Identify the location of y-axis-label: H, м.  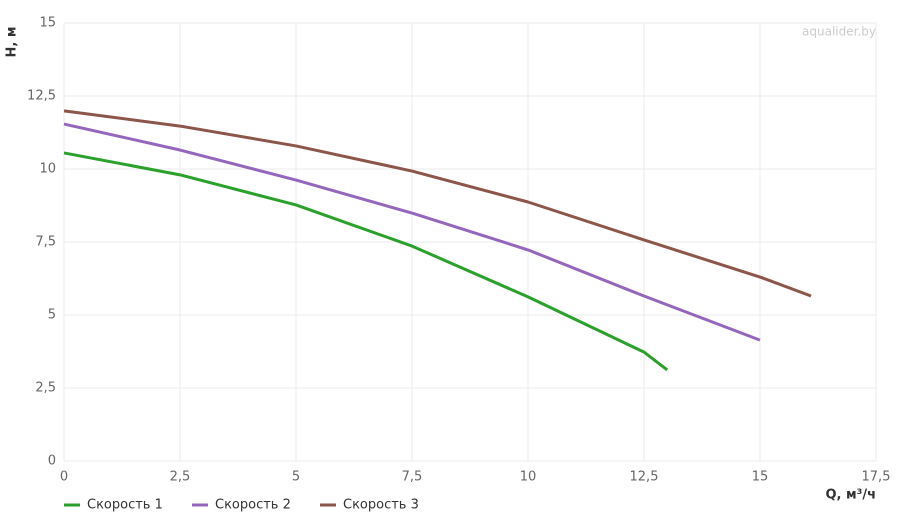
(12, 42).